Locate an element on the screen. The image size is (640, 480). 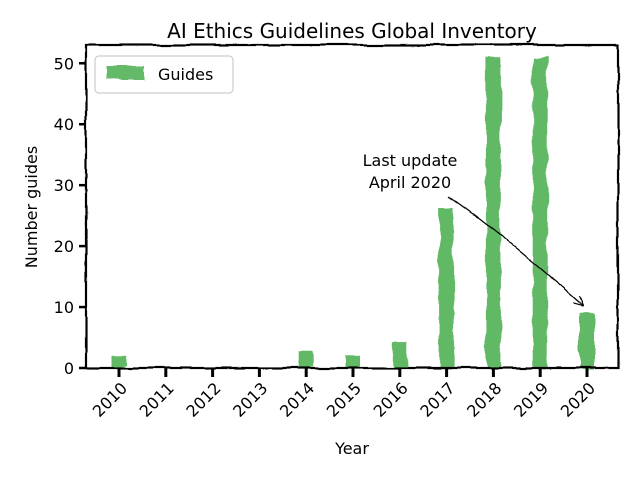
x-tick-label-2010: 2010 is located at coordinates (110, 400).